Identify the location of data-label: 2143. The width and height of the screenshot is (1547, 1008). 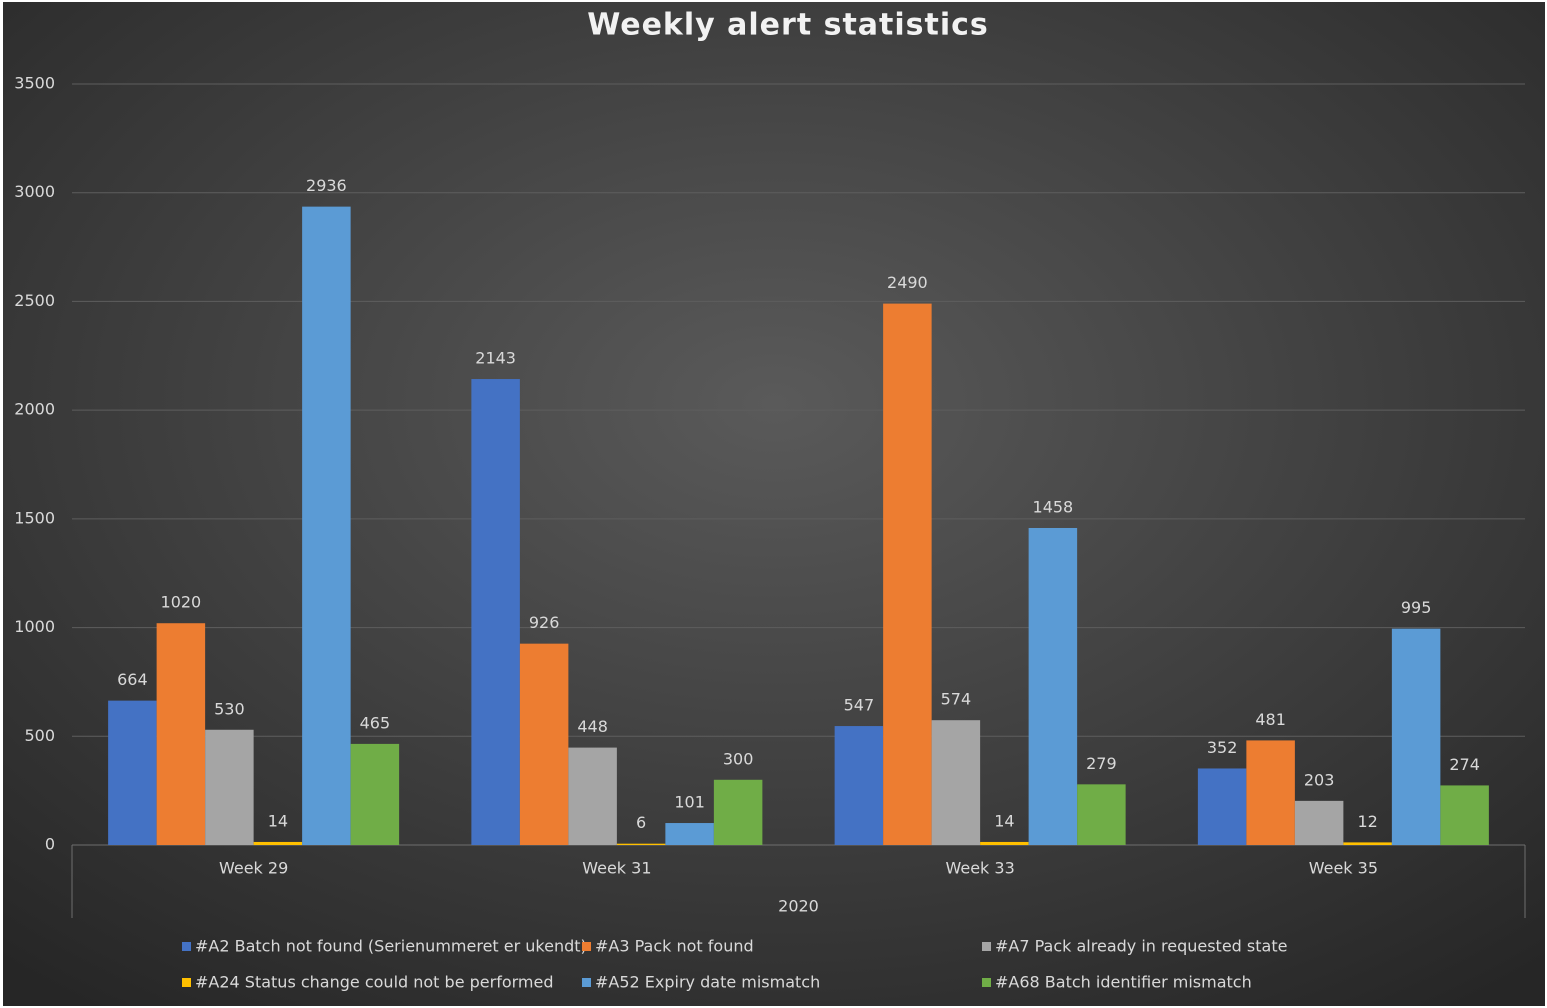
(495, 358).